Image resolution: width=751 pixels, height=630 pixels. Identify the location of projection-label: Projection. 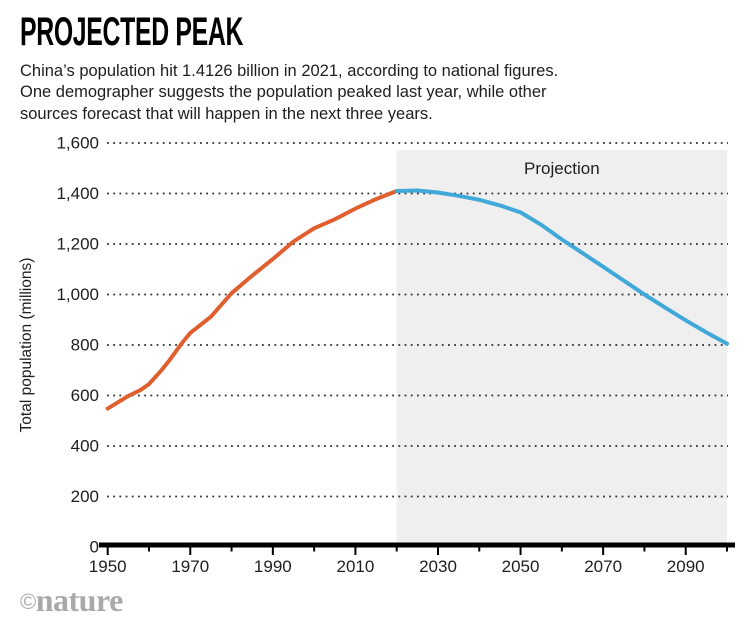
(562, 168).